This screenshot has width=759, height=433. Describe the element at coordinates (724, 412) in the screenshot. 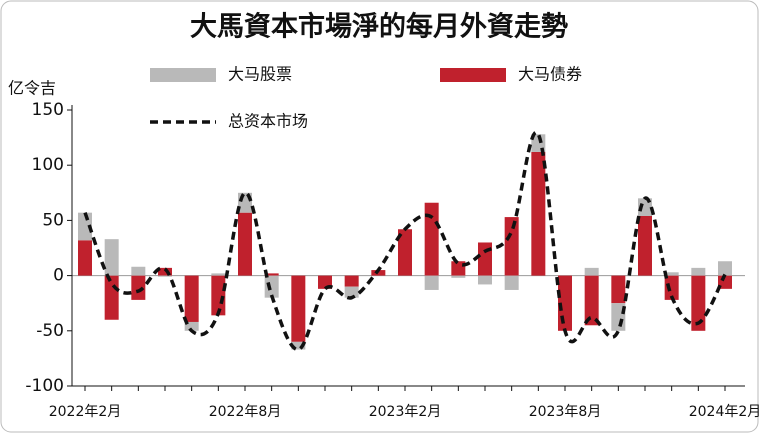

I see `x-tick-label: 2024年2月` at that location.